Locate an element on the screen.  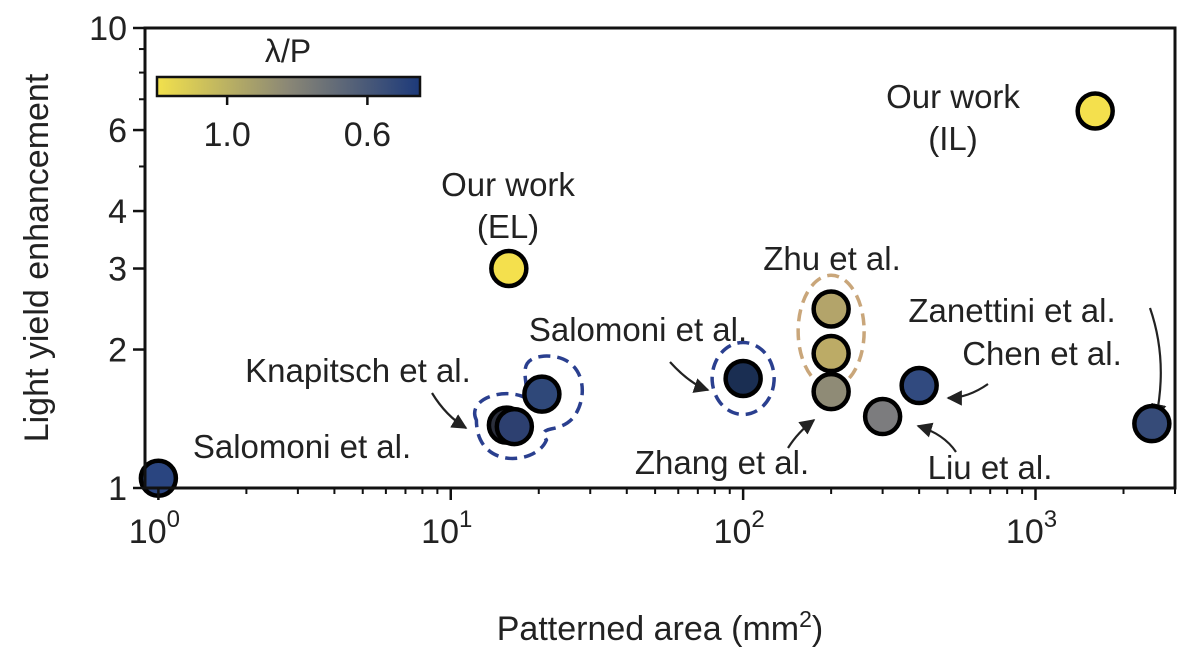
colorbar-tick-label-0: 1.0 is located at coordinates (227, 135).